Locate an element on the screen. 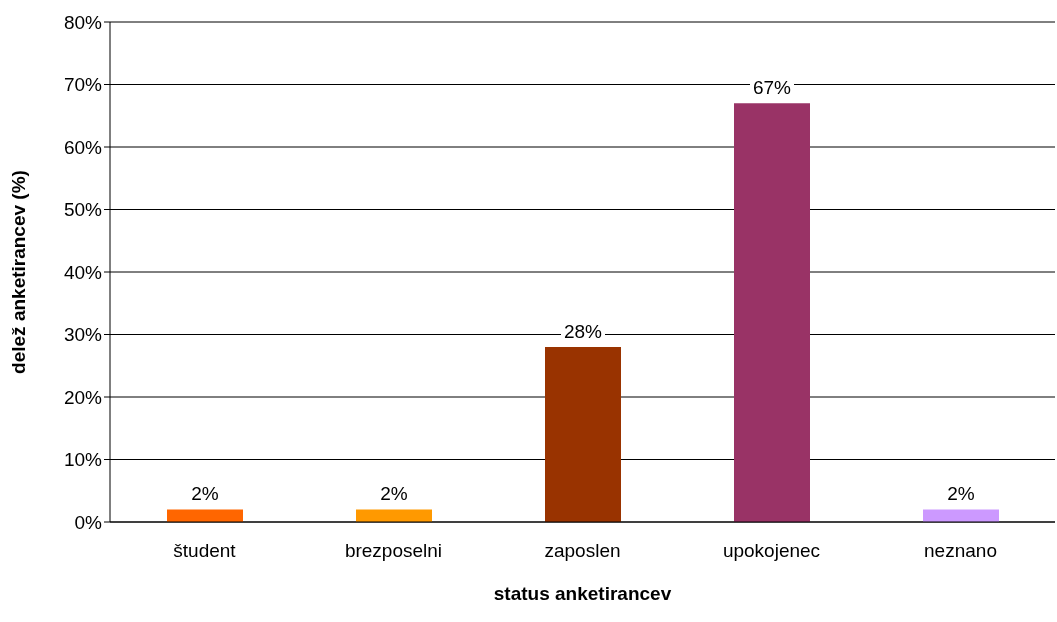 The width and height of the screenshot is (1057, 622). y-tick-label: 30% is located at coordinates (83, 335).